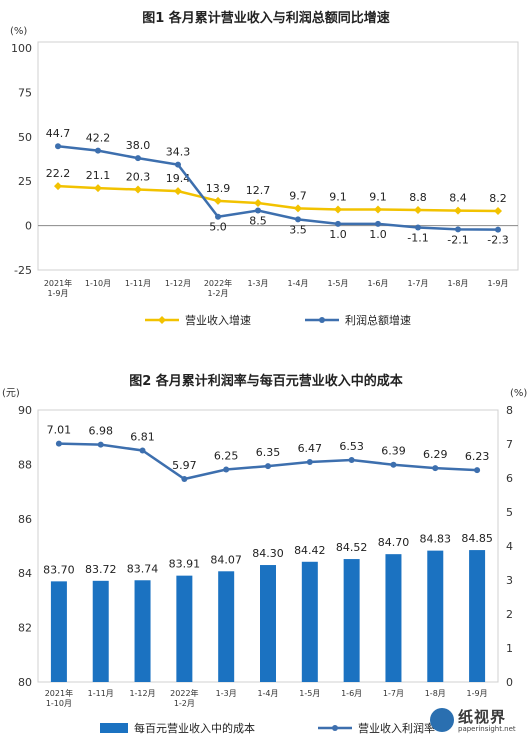  I want to click on chart2-right-y-tick-label: 7, so click(509, 444).